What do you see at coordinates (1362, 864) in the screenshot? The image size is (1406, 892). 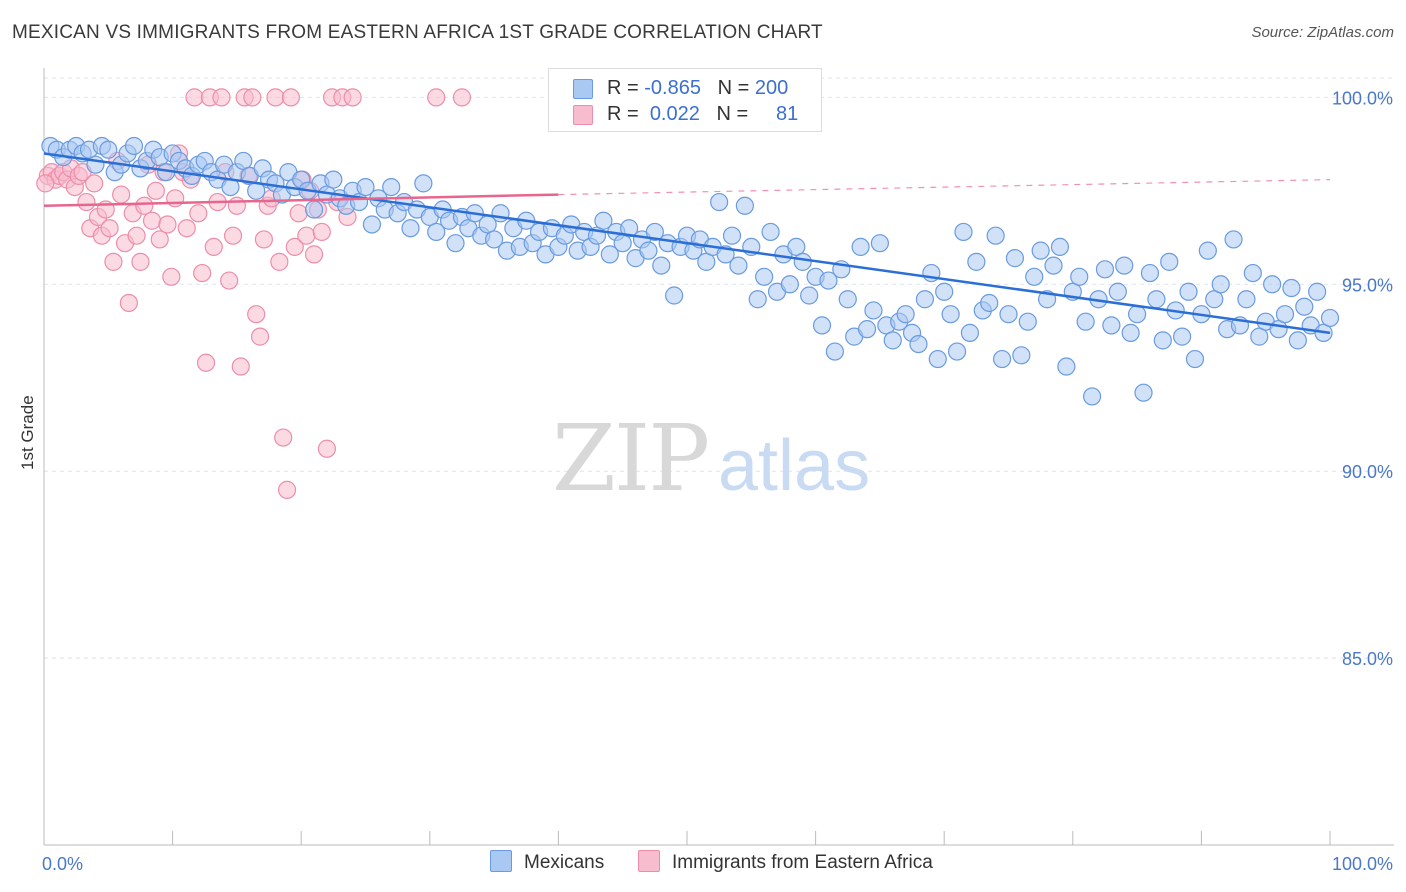 I see `x-tick-label-max: 100.0%` at bounding box center [1362, 864].